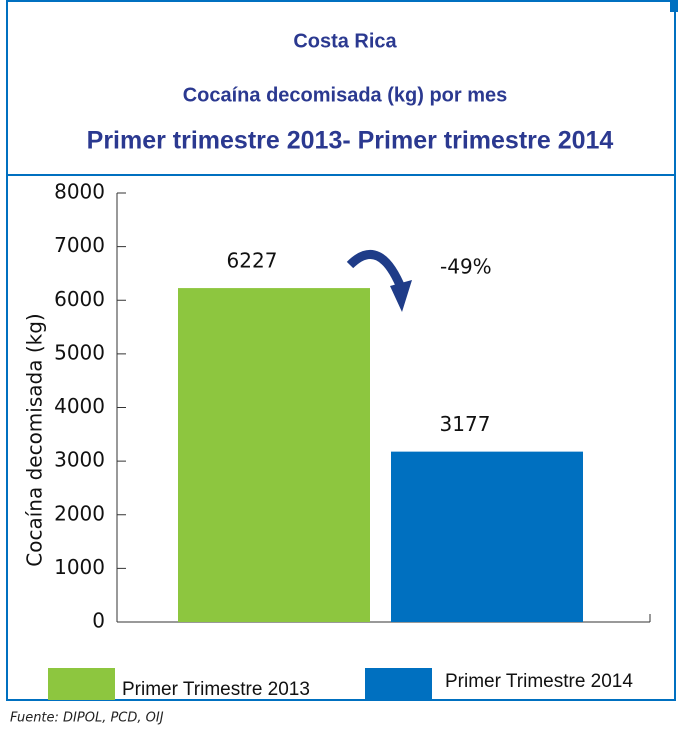  I want to click on y-axis-label: Cocaína decomisada (kg), so click(35, 439).